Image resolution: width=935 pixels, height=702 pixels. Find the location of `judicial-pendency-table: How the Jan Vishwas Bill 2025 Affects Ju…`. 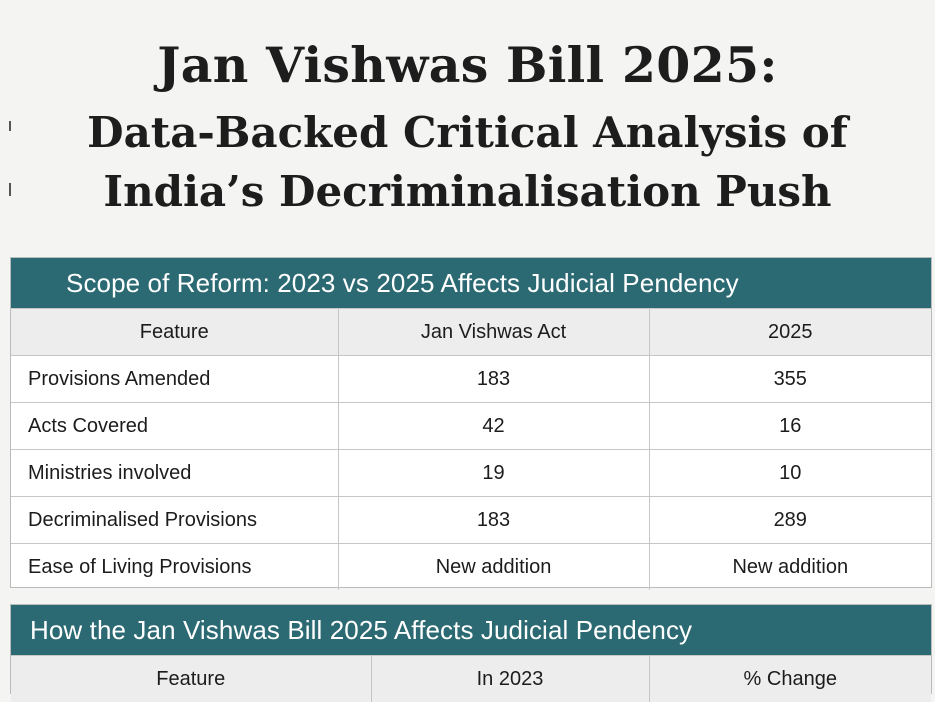

judicial-pendency-table: How the Jan Vishwas Bill 2025 Affects Ju… is located at coordinates (471, 649).